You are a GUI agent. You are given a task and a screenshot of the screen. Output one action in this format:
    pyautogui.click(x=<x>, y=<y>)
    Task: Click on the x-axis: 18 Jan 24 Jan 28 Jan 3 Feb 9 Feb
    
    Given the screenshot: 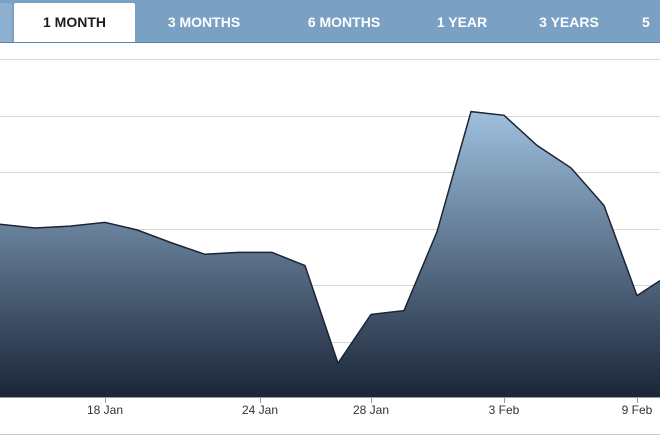 What is the action you would take?
    pyautogui.click(x=330, y=416)
    